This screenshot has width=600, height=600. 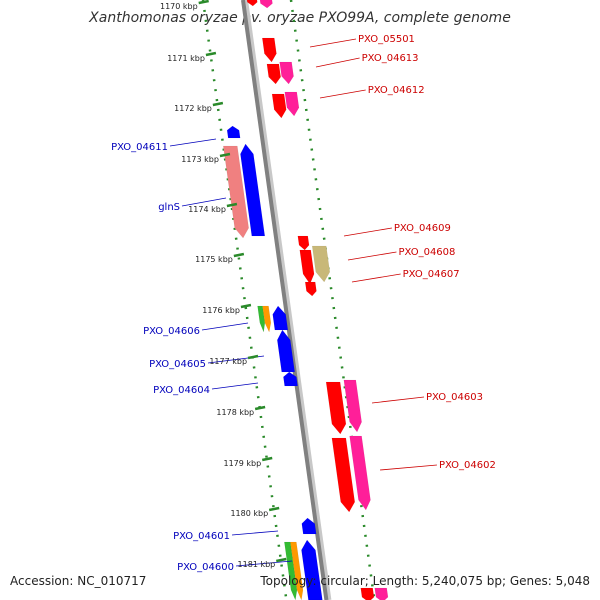 What do you see at coordinates (332, 300) in the screenshot?
I see `ruler-outer` at bounding box center [332, 300].